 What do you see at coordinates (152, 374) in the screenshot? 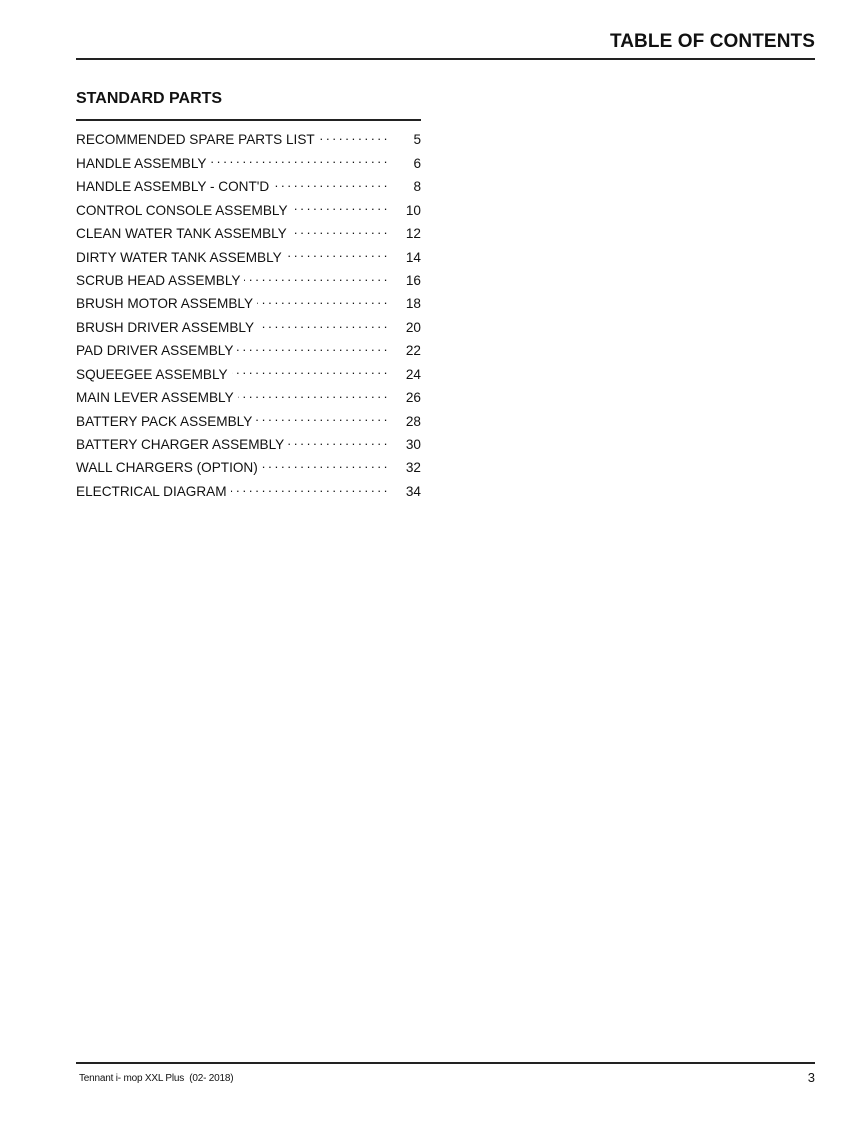
I see `toc-entry-label: SQUEEGEE ASSEMBLY` at bounding box center [152, 374].